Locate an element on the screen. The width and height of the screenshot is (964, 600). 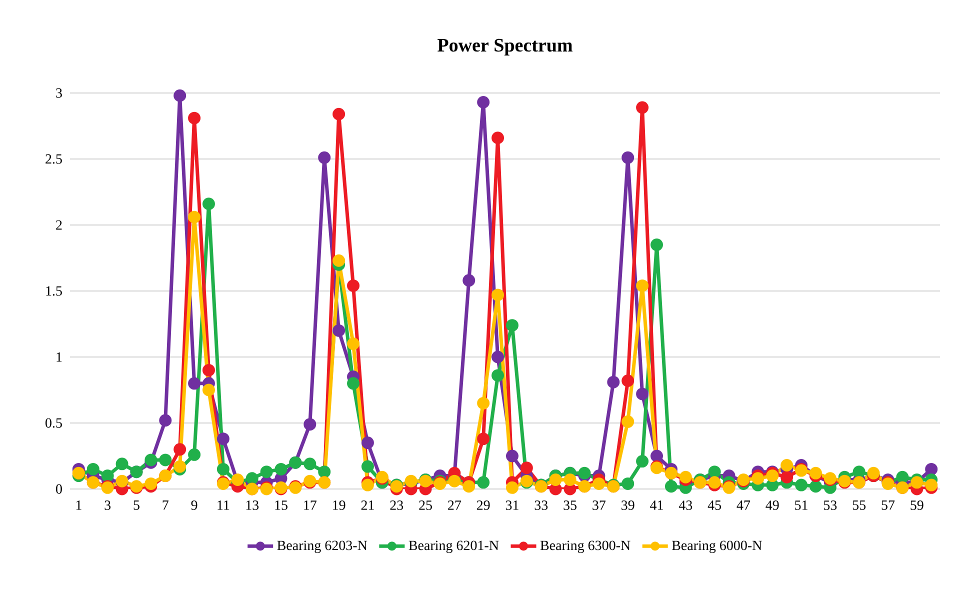
y-tick-label: 1.5 is located at coordinates (54, 291).